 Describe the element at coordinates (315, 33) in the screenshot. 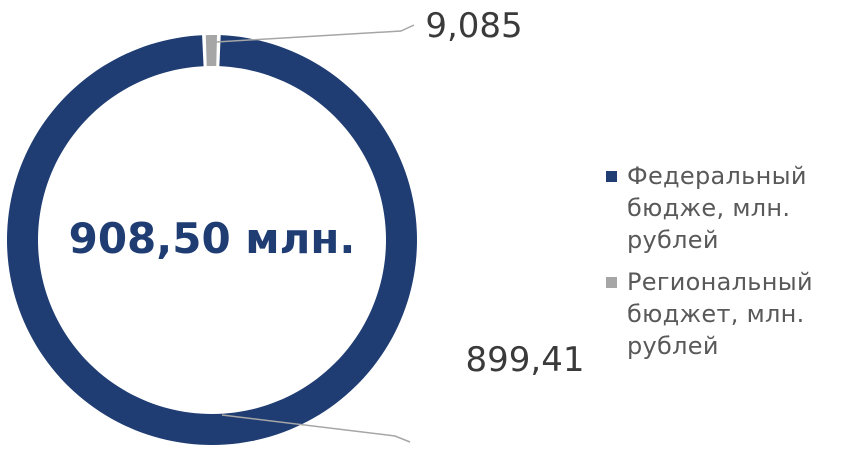

I see `leader-line-regional` at that location.